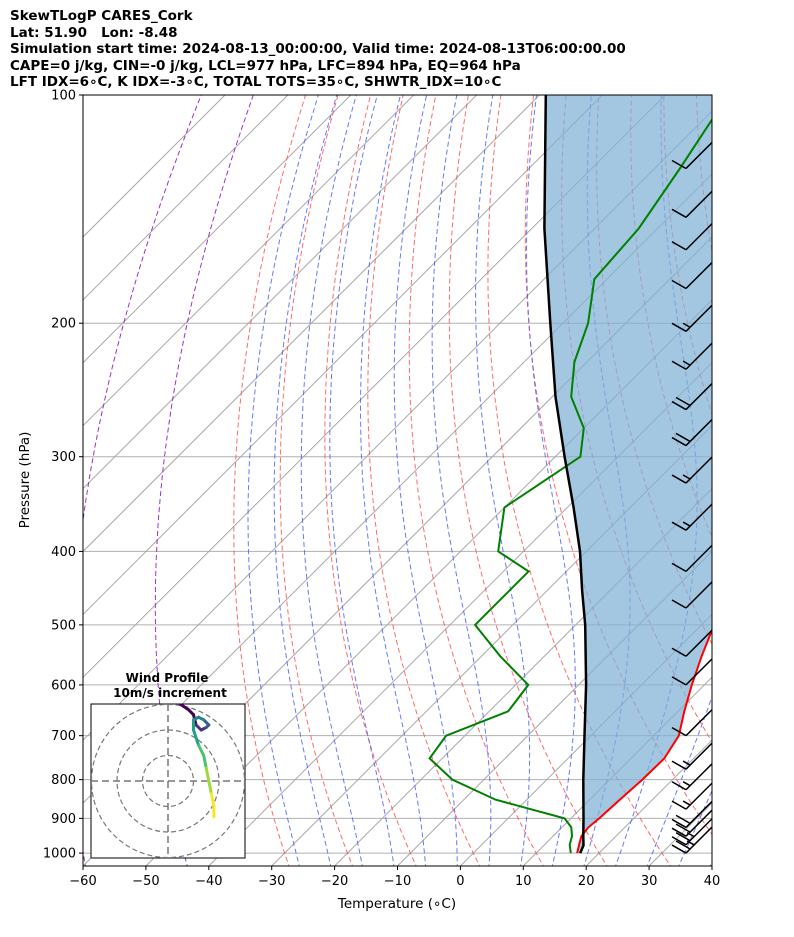  I want to click on parcel-profile, so click(565, 474).